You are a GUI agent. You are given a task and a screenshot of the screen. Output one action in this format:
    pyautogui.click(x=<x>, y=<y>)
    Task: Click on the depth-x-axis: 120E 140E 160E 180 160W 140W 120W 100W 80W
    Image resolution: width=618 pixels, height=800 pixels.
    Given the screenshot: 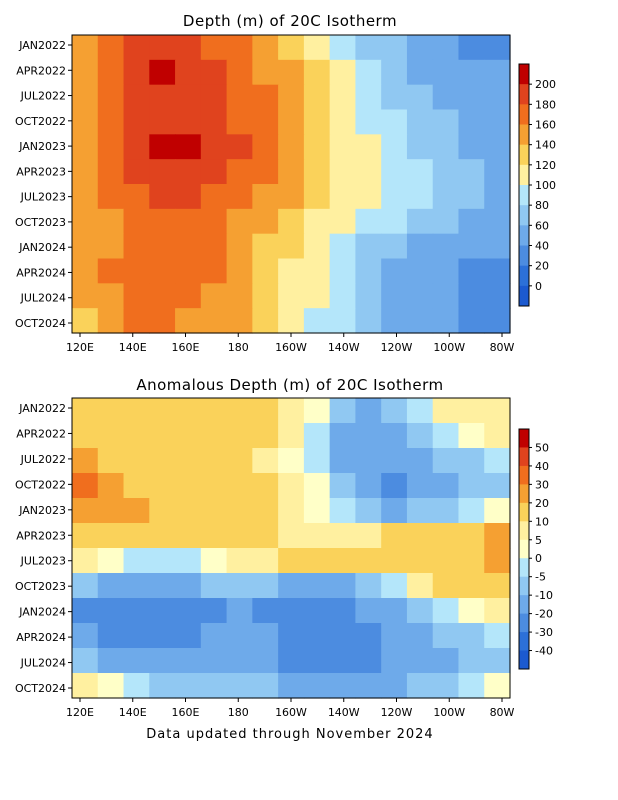 What is the action you would take?
    pyautogui.click(x=290, y=343)
    